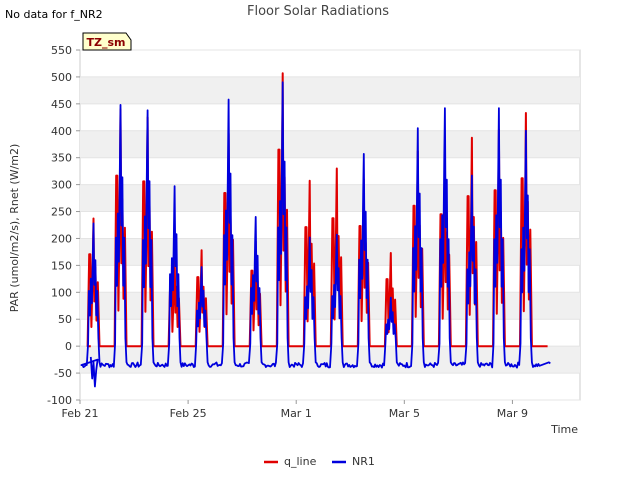 This screenshot has height=480, width=640. What do you see at coordinates (61, 265) in the screenshot?
I see `y-tick-label: 150` at bounding box center [61, 265].